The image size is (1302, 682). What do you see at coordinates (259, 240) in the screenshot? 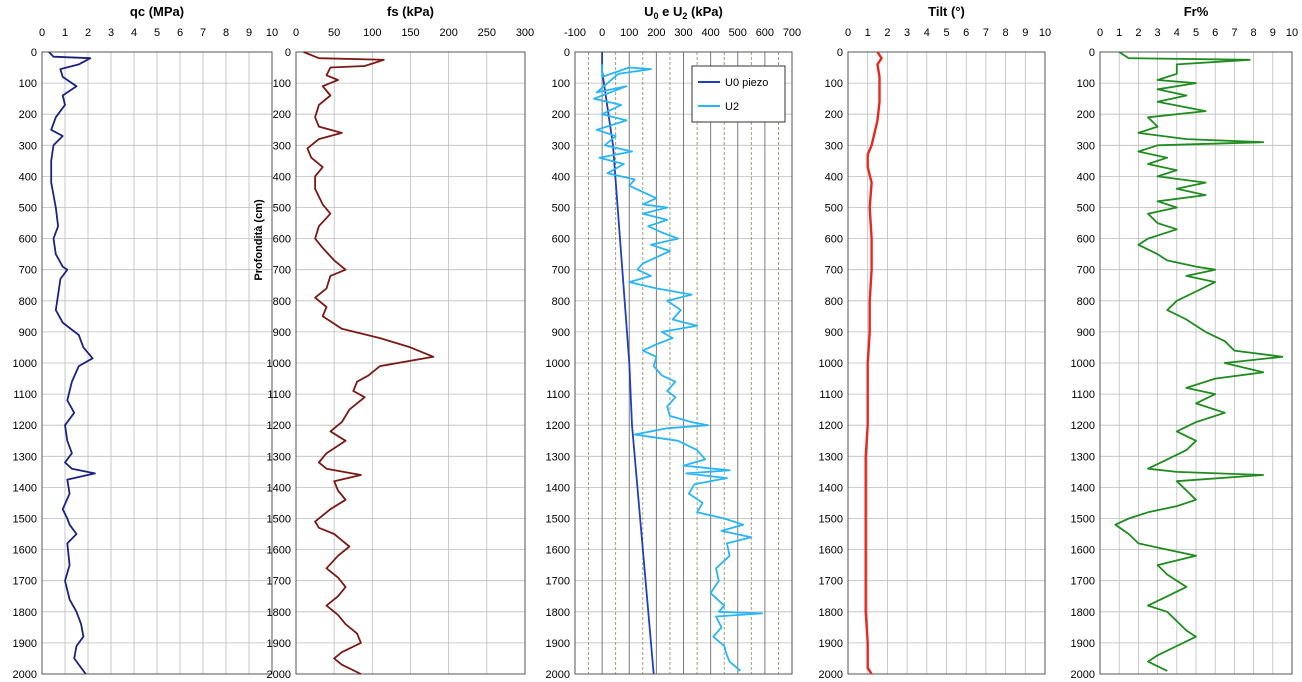
I see `y-axis-label: Profondità (cm)` at bounding box center [259, 240].